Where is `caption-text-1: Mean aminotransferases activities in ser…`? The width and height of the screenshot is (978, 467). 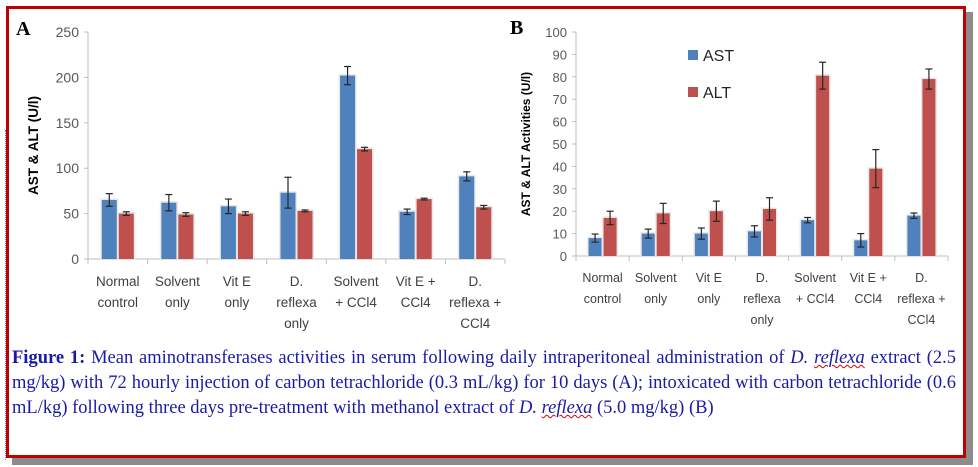
caption-text-1: Mean aminotransferases activities in ser… is located at coordinates (438, 358).